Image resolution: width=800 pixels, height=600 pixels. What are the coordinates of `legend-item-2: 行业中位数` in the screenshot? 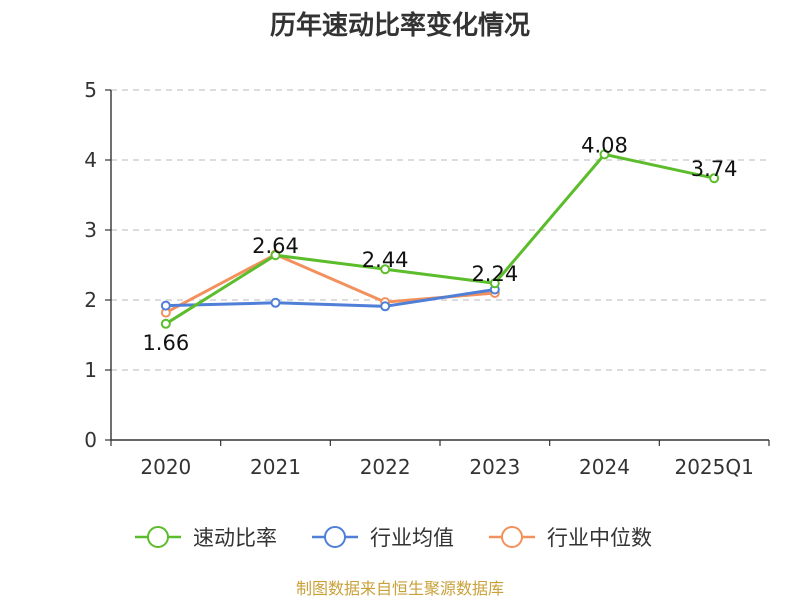 It's located at (570, 538).